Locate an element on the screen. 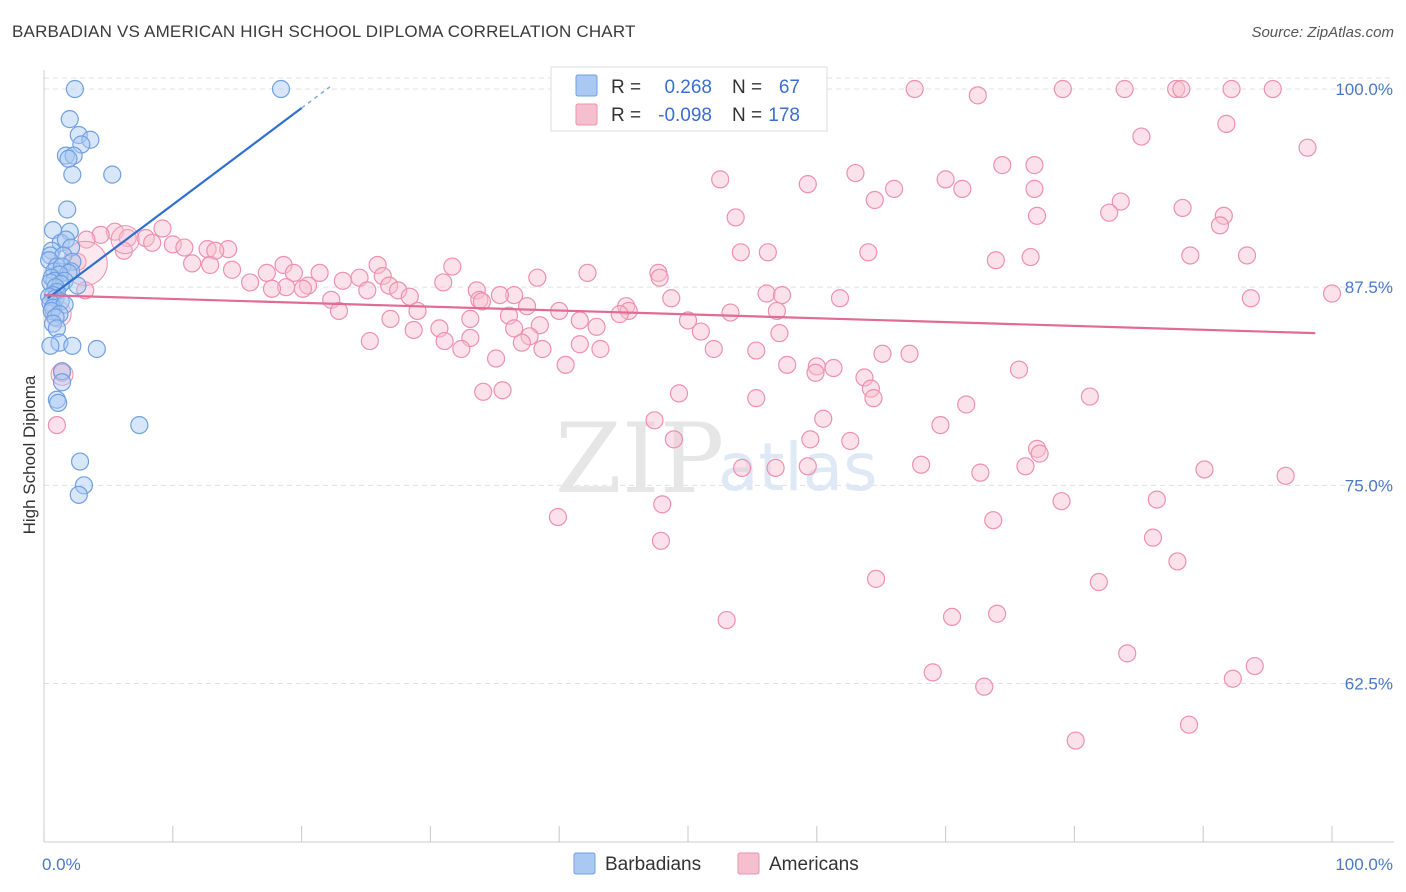 This screenshot has width=1406, height=892. y-tick-labels: 100.0% 87.5% 75.0% 62.5% is located at coordinates (1364, 386).